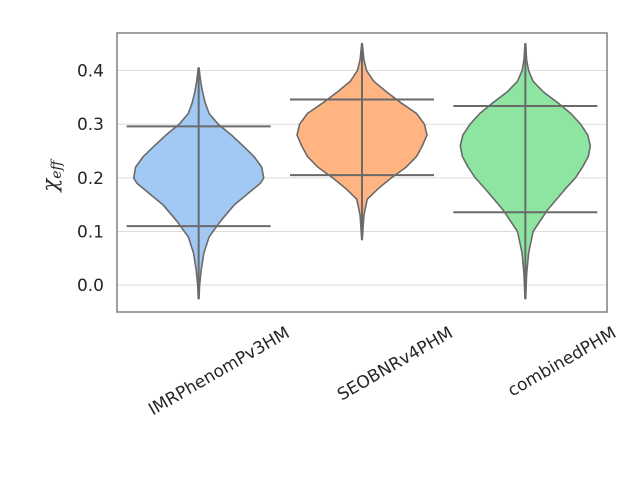 This screenshot has width=640, height=480. I want to click on x-tick-label: IMRPhenomPv3HM, so click(219, 371).